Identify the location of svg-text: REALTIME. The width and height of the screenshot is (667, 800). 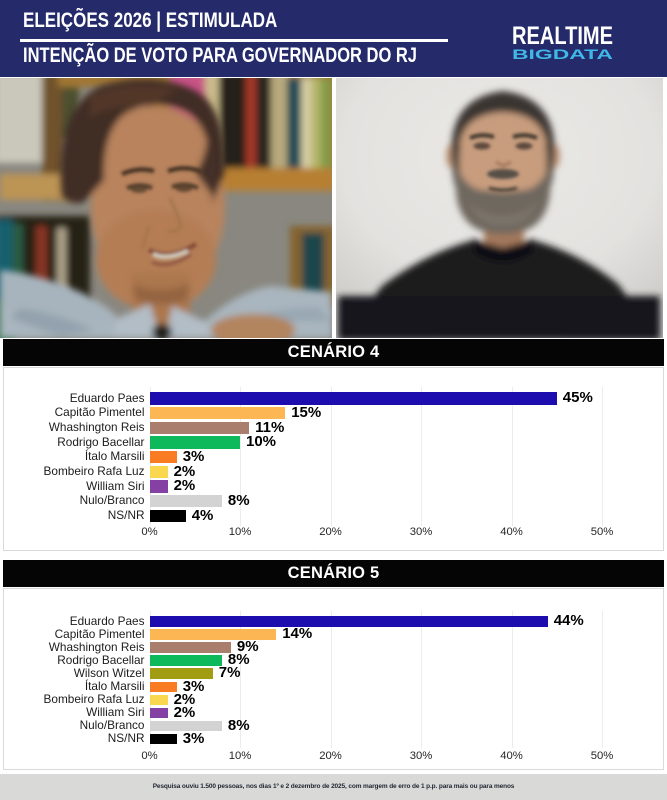
(562, 36).